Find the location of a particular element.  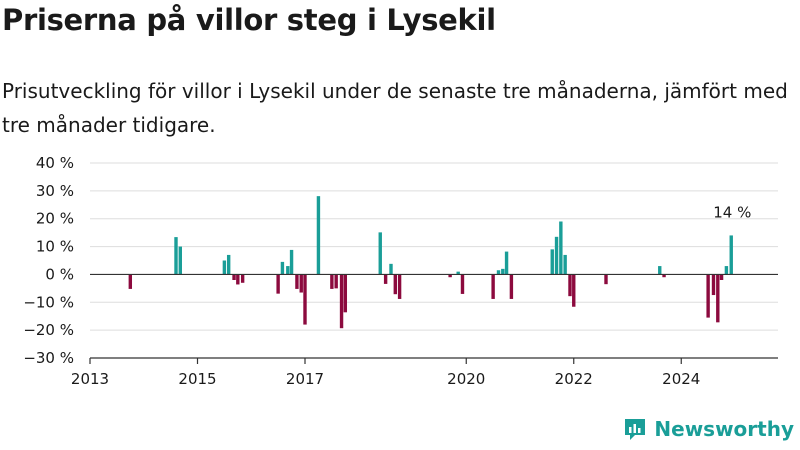

x-tick-label: 2024 is located at coordinates (681, 379).